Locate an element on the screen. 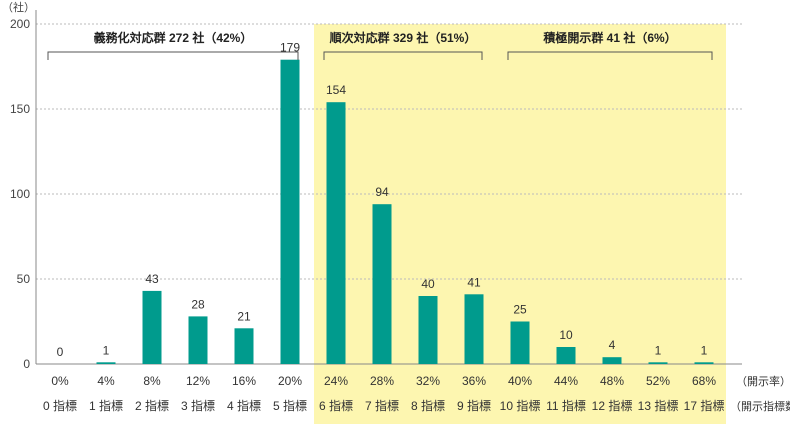 The width and height of the screenshot is (790, 424). x-count-label-3: 3 指標 is located at coordinates (198, 405).